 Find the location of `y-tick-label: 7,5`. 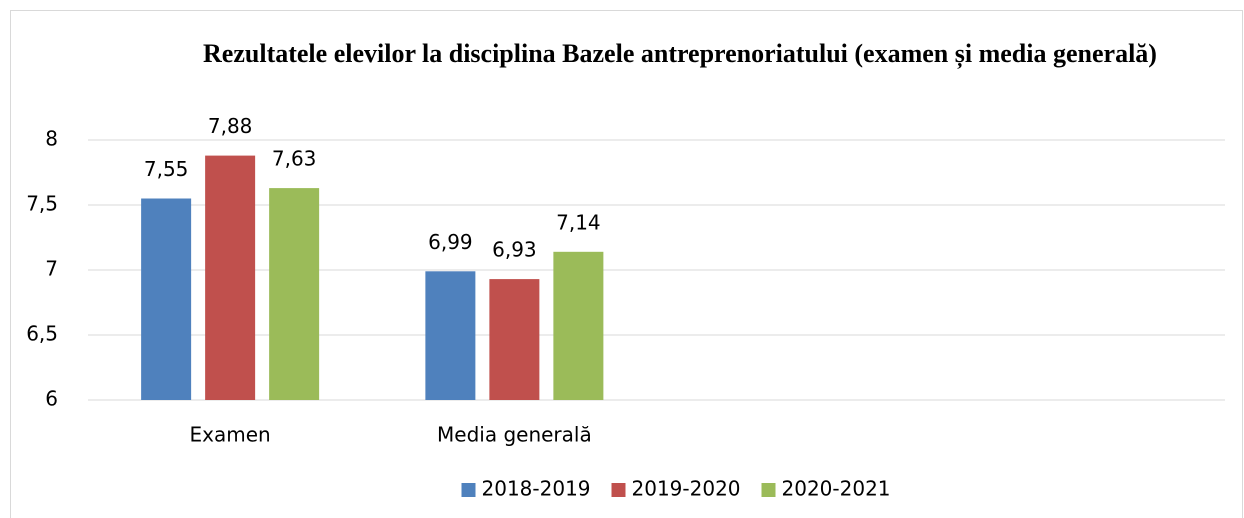

y-tick-label: 7,5 is located at coordinates (42, 204).